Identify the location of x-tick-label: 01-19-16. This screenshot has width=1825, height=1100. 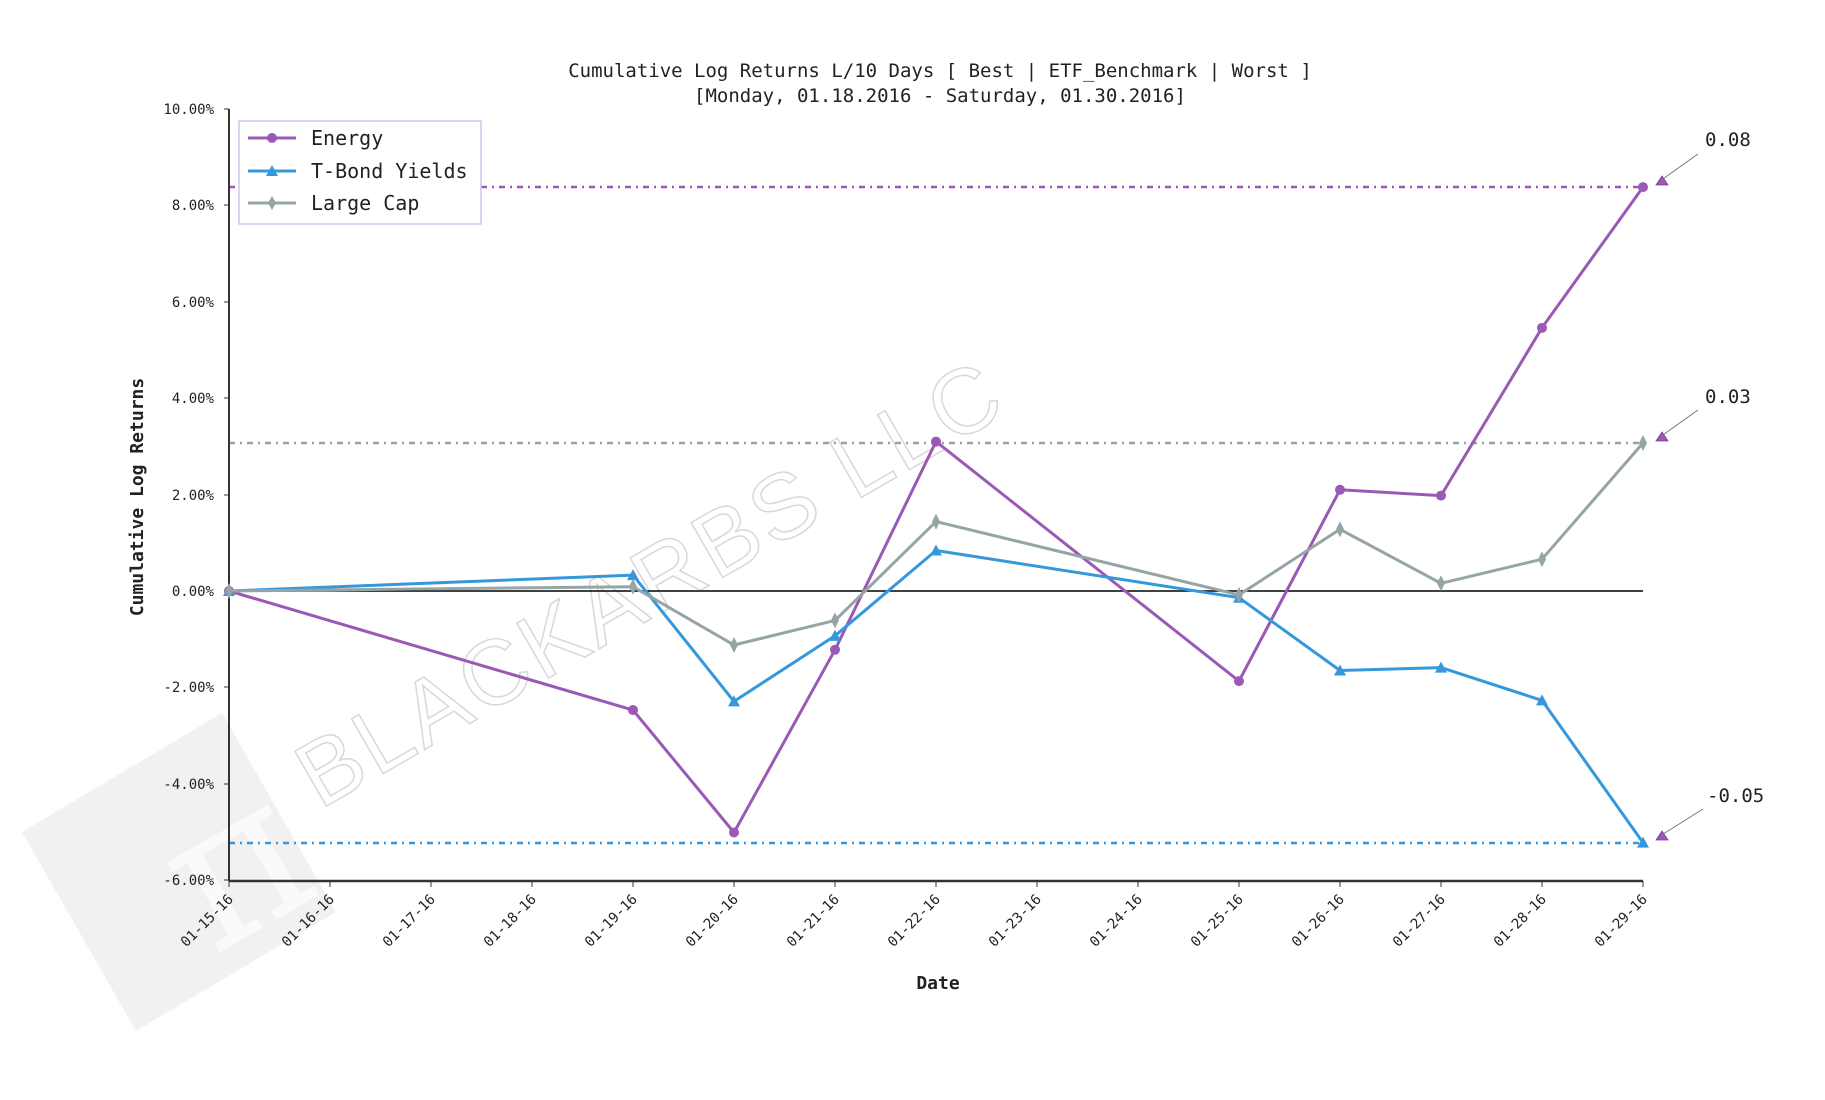
(611, 921).